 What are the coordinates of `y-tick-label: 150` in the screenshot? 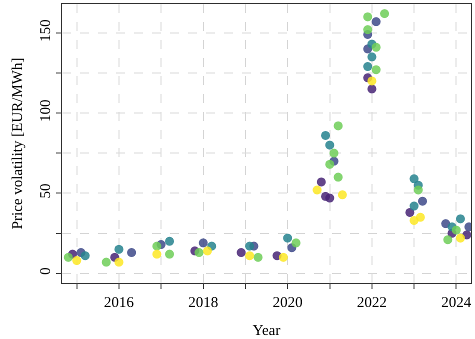 It's located at (46, 30).